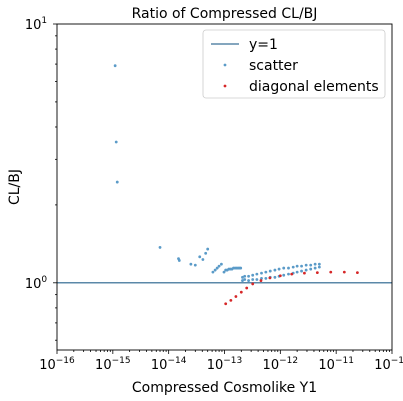  I want to click on x-tick-label: 10−10, so click(388, 364).